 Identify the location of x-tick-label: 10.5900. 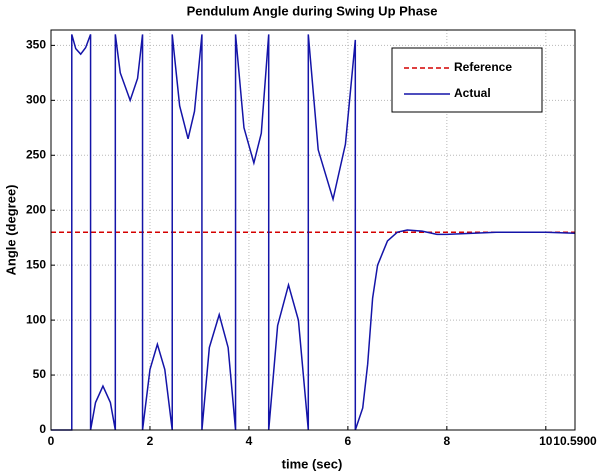
(575, 441).